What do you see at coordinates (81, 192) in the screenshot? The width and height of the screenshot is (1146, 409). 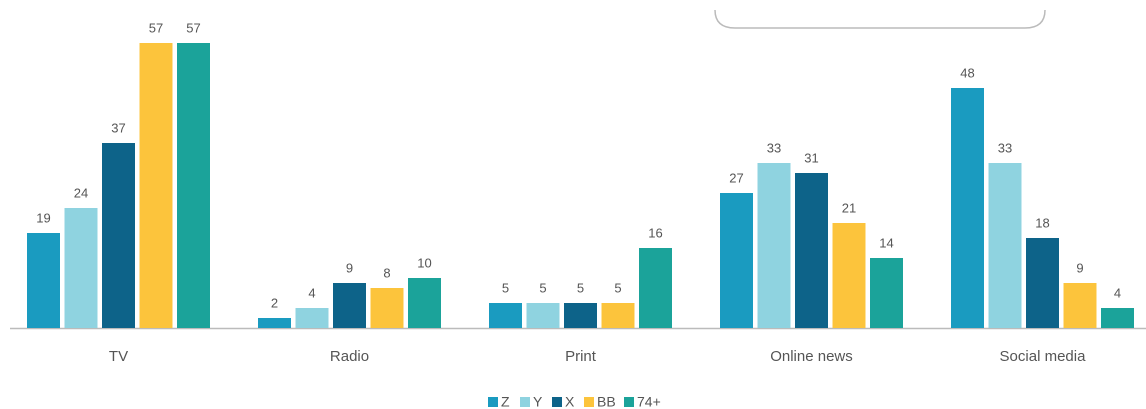 I see `value-label: 24` at bounding box center [81, 192].